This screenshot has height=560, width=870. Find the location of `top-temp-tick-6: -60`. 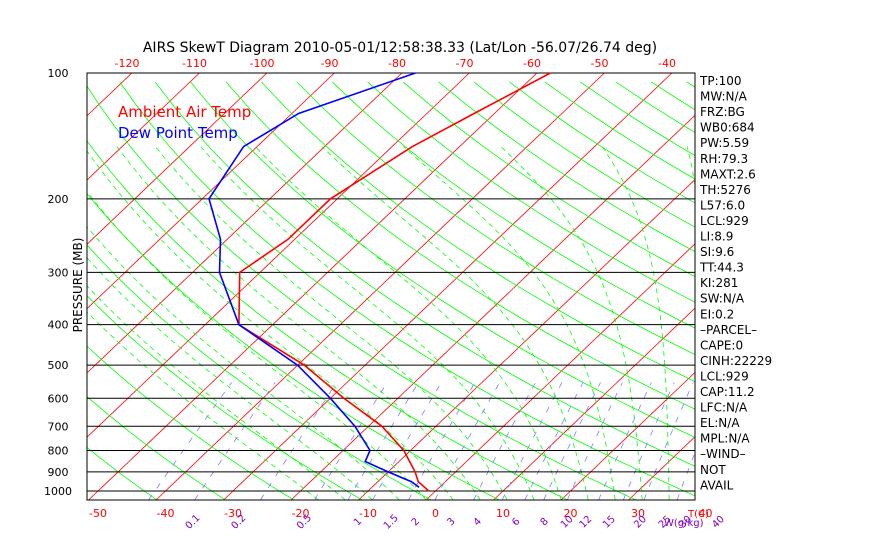

top-temp-tick-6: -60 is located at coordinates (532, 63).